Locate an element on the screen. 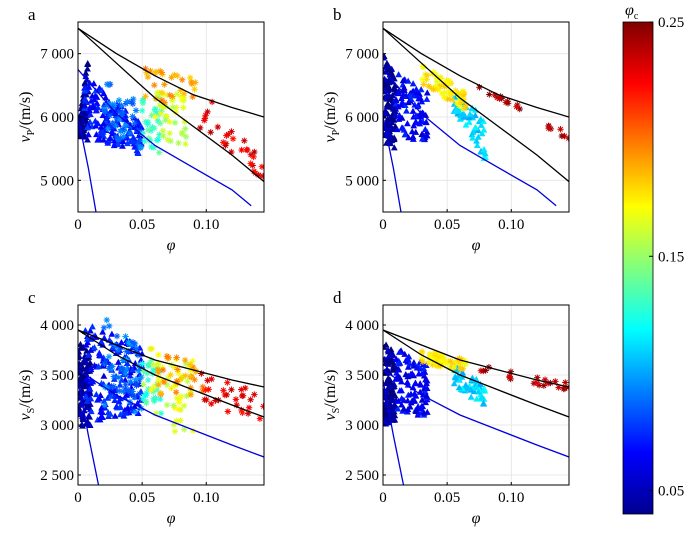 This screenshot has width=700, height=537. bound-curve-upper is located at coordinates (476, 358).